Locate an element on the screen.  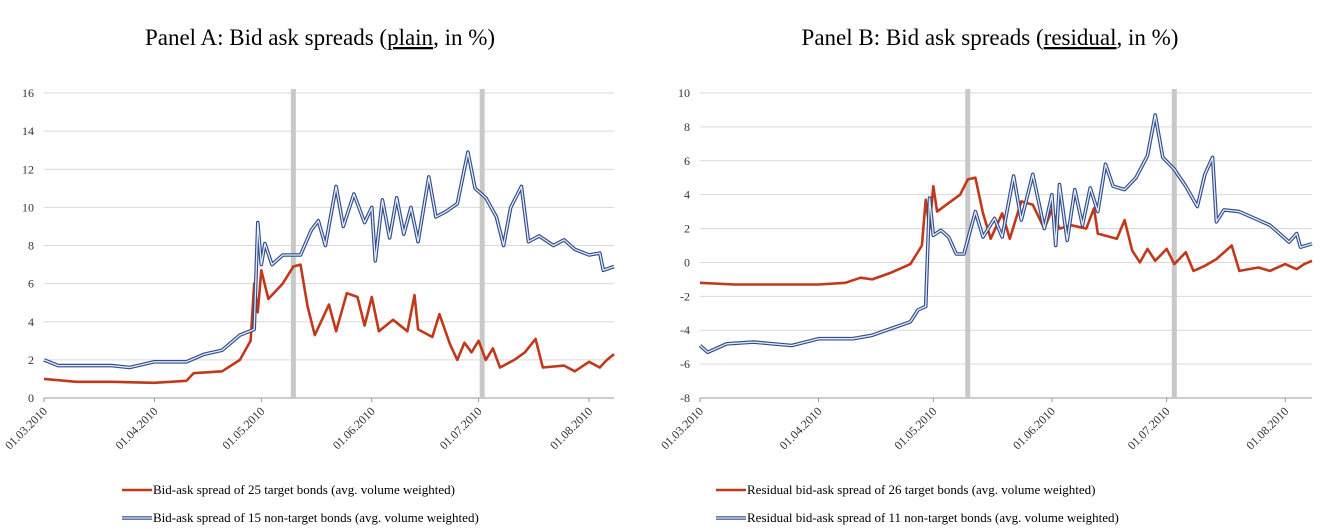
y-tick-label: 12 is located at coordinates (28, 169).